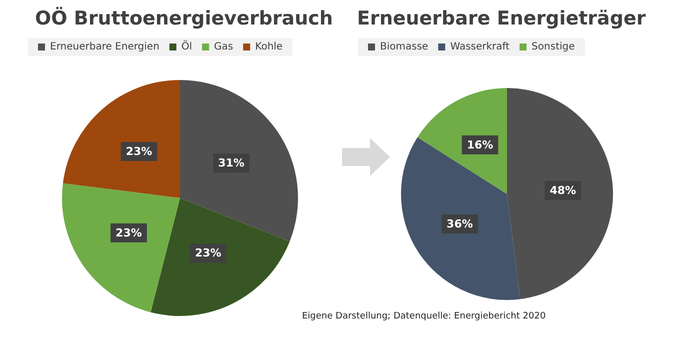 The height and width of the screenshot is (347, 681). Describe the element at coordinates (480, 145) in the screenshot. I see `data-label: 16%` at that location.